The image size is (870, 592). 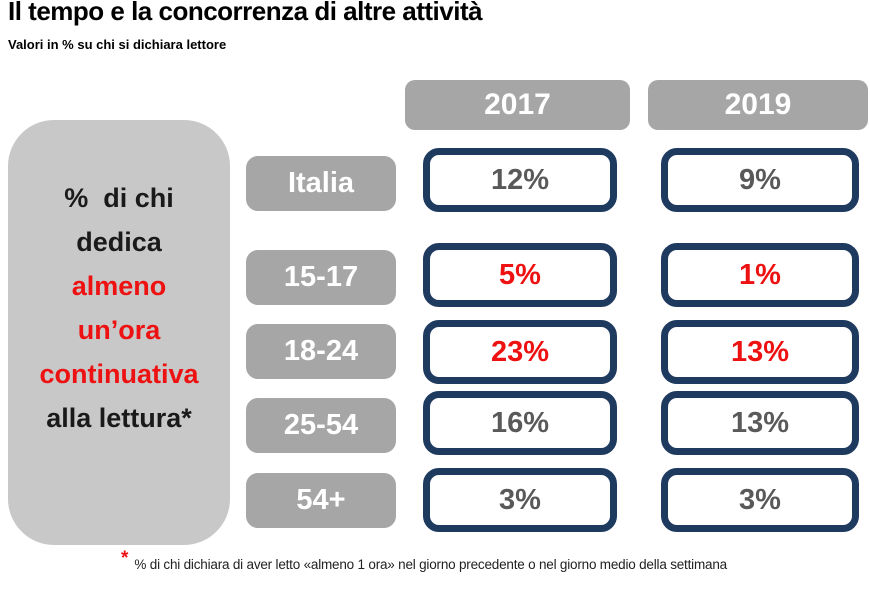 I want to click on value-2019-italia: 9%, so click(x=760, y=180).